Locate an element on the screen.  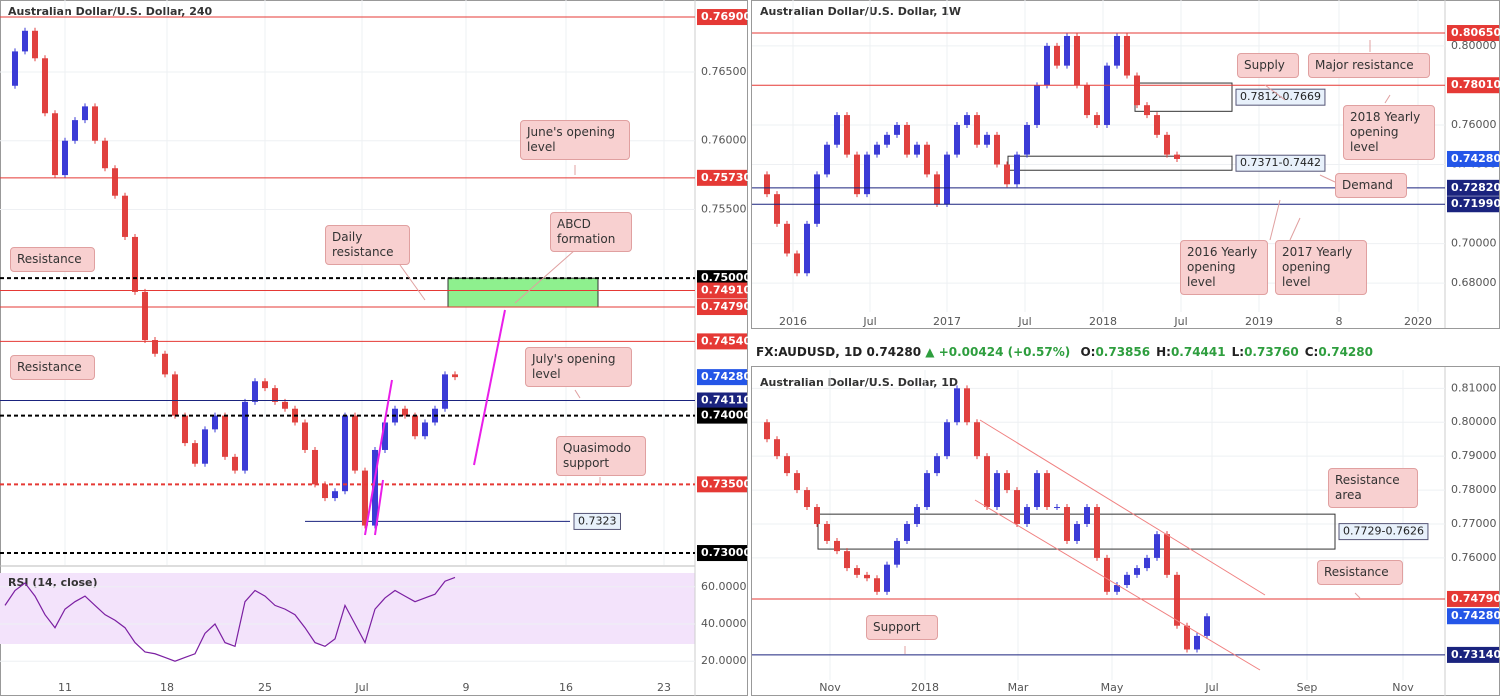
rsi-band is located at coordinates (347, 608).